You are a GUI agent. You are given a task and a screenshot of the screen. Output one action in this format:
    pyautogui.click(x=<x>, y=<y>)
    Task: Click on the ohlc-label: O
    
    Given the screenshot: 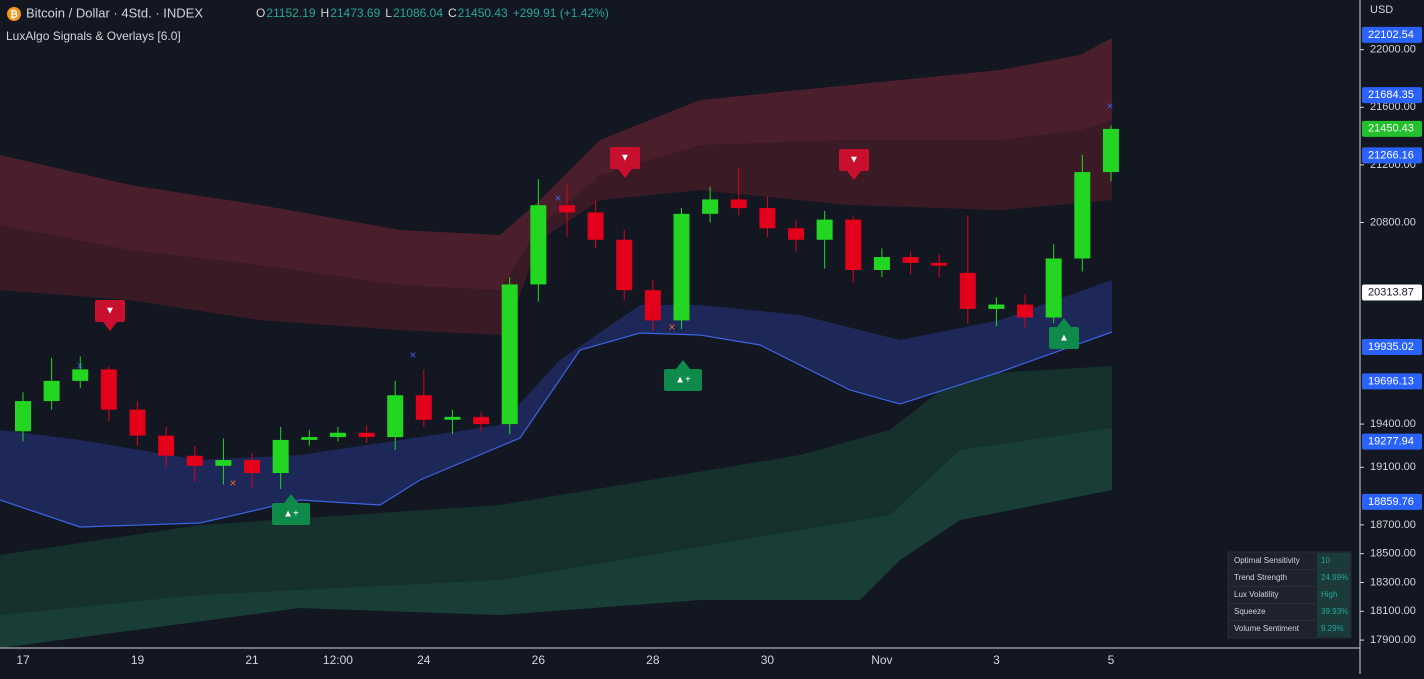 What is the action you would take?
    pyautogui.click(x=260, y=13)
    